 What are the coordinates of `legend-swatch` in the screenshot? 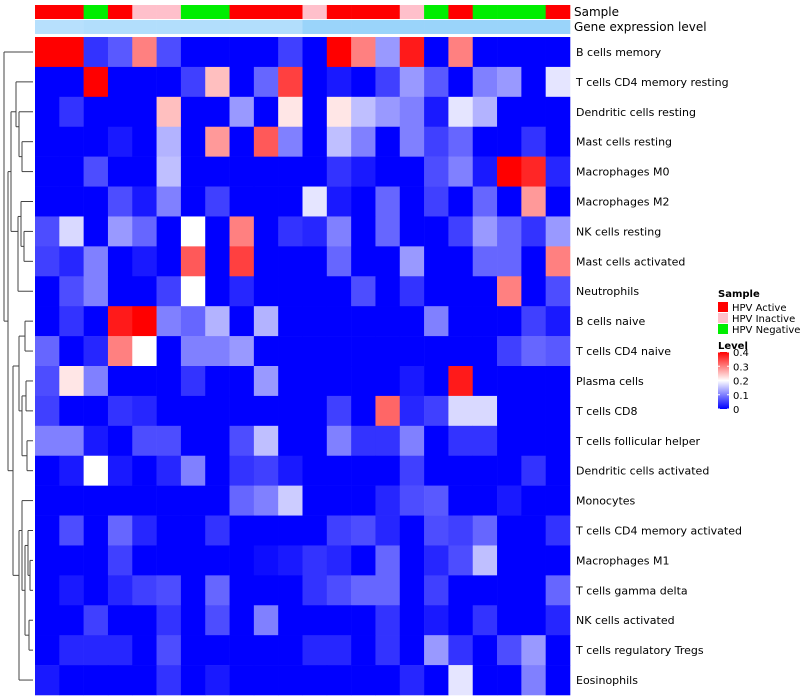 It's located at (723, 318).